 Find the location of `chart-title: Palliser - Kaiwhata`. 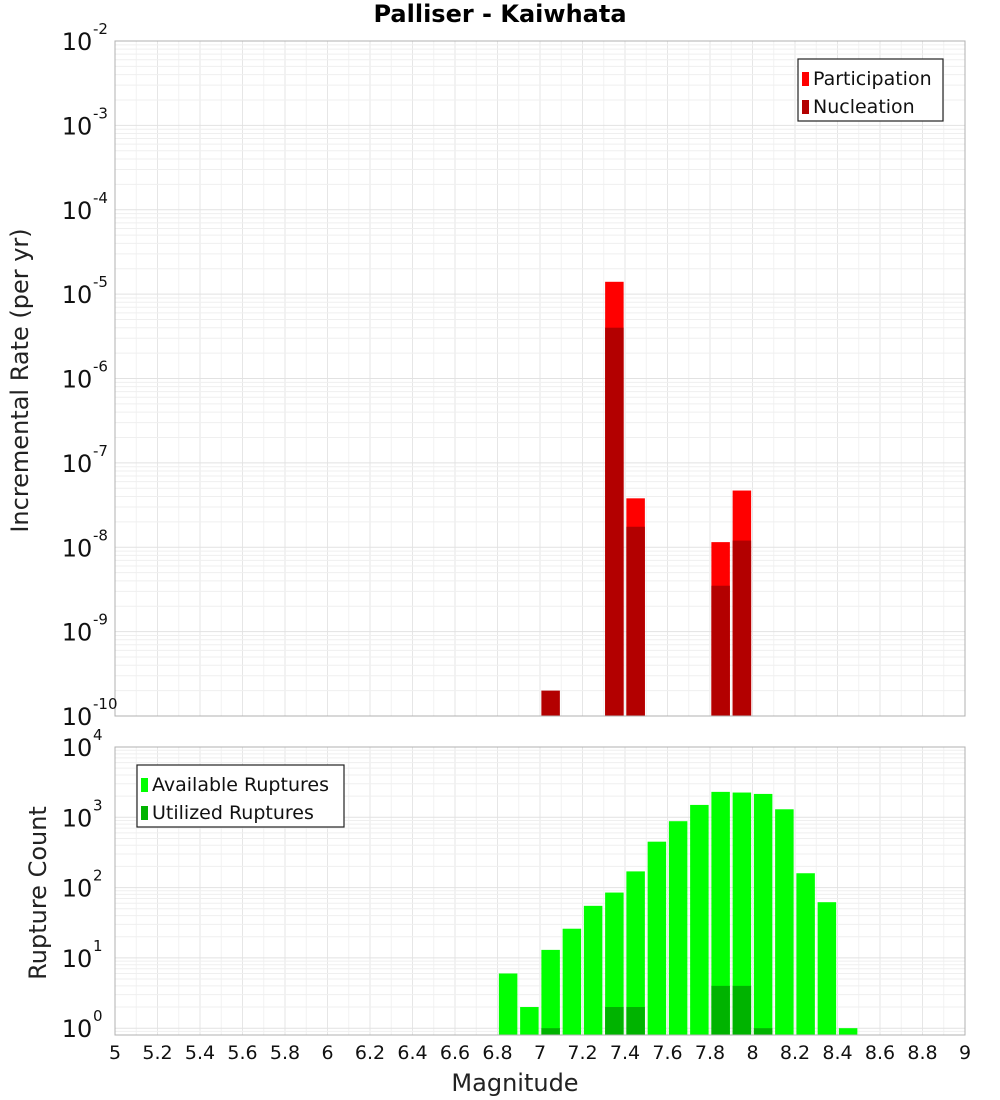

chart-title: Palliser - Kaiwhata is located at coordinates (499, 14).